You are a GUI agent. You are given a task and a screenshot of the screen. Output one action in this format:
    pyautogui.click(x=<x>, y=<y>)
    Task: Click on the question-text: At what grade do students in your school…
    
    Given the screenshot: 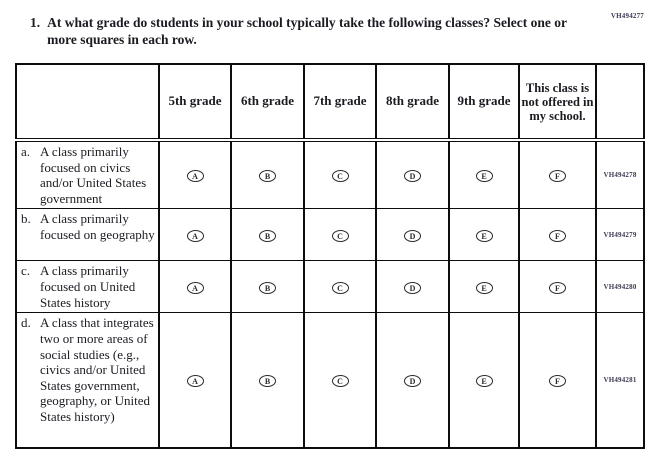 What is the action you would take?
    pyautogui.click(x=307, y=31)
    